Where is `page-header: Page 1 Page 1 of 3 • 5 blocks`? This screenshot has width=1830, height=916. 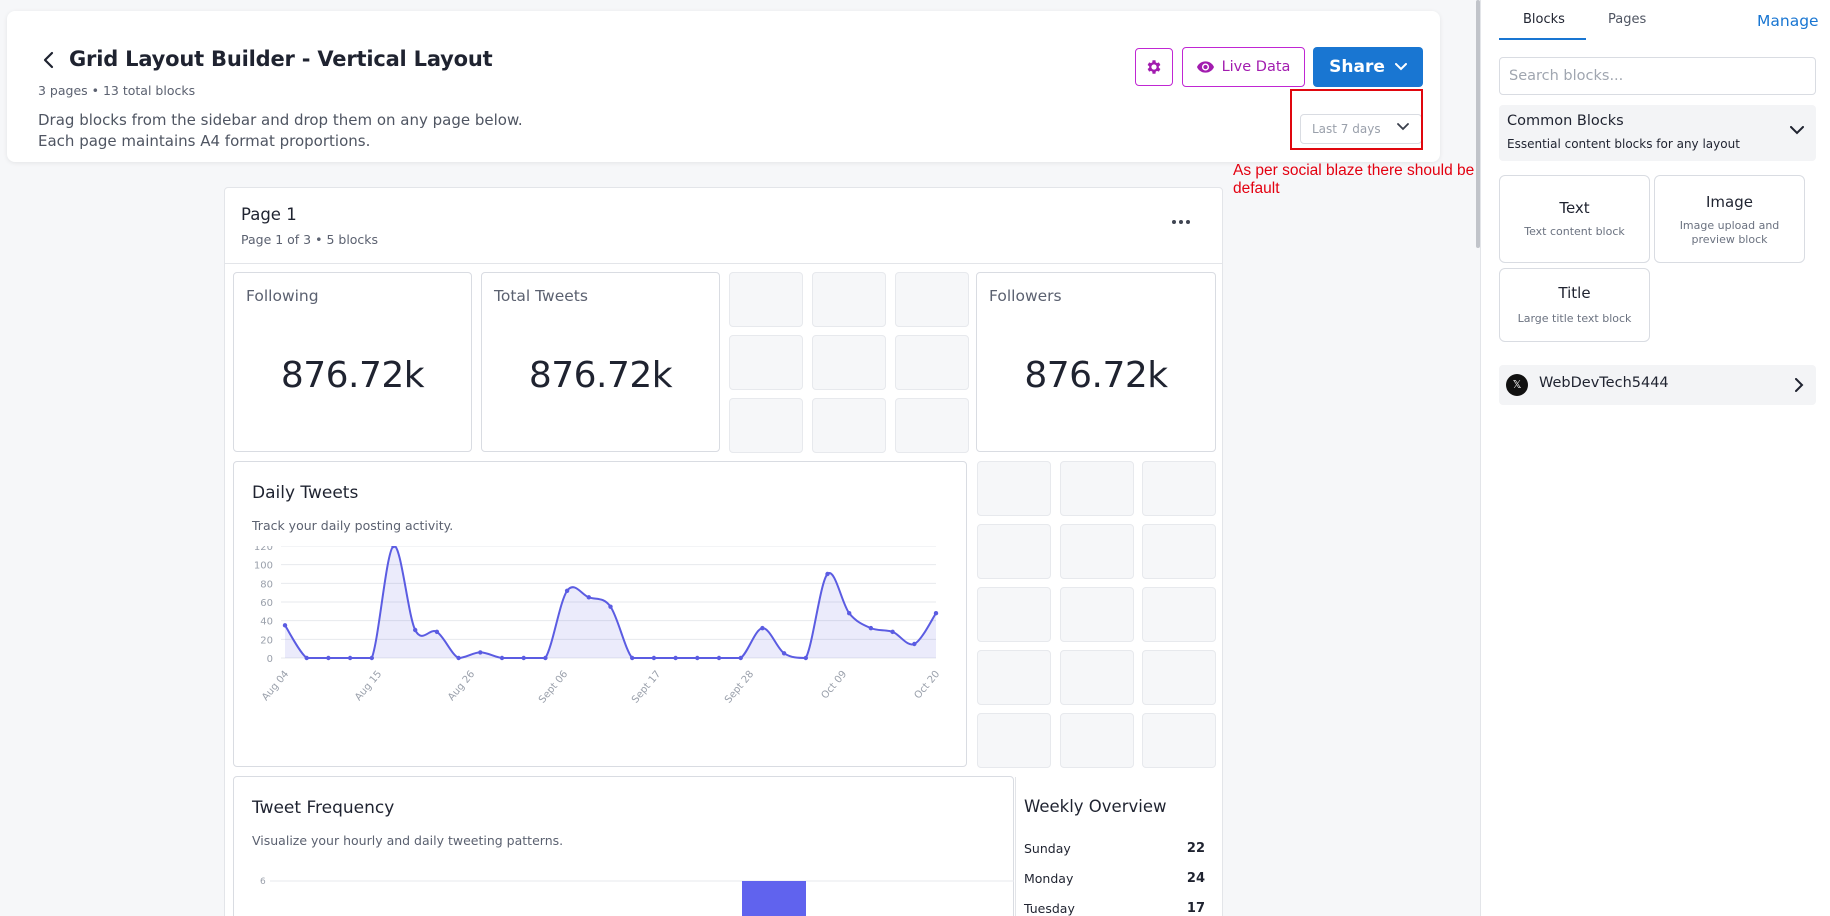
page-header: Page 1 Page 1 of 3 • 5 blocks is located at coordinates (723, 226).